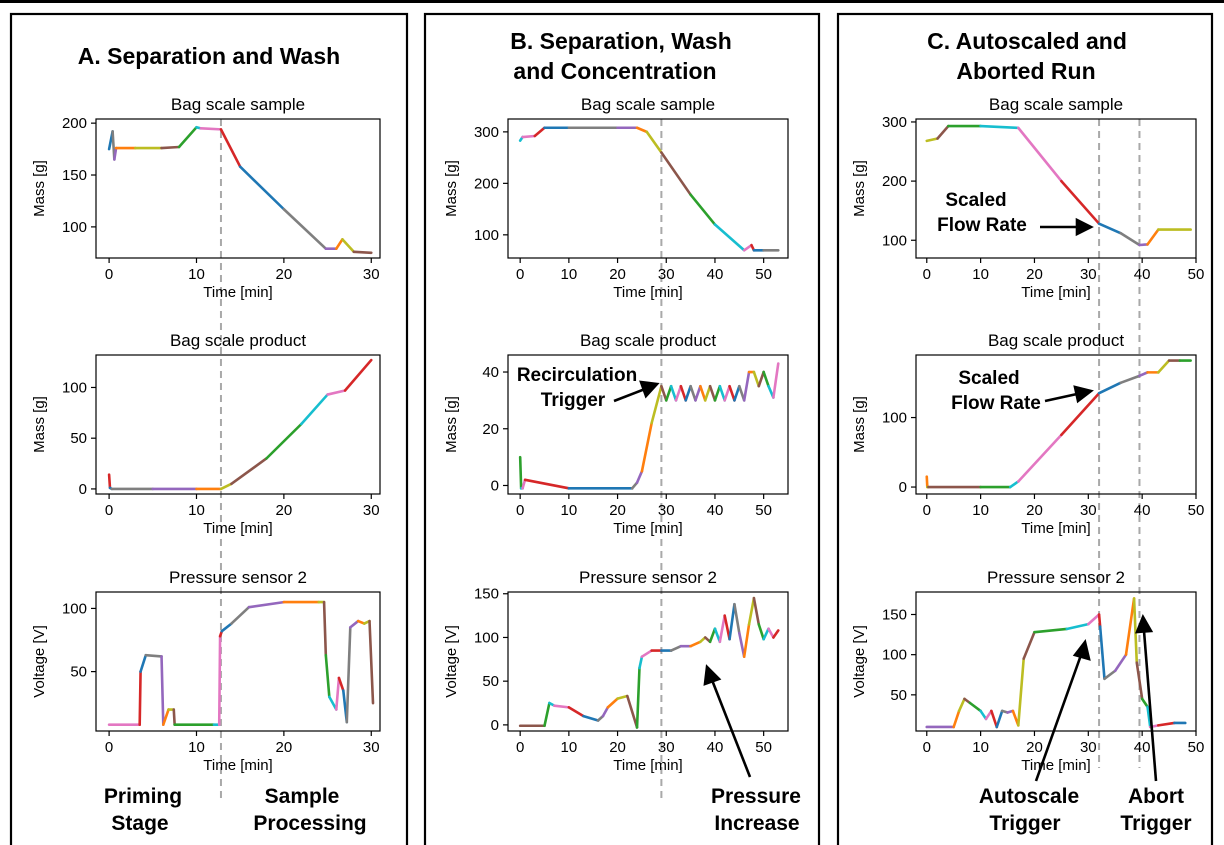 The width and height of the screenshot is (1224, 845). I want to click on panel-b-title-line2: and Concentration, so click(614, 71).